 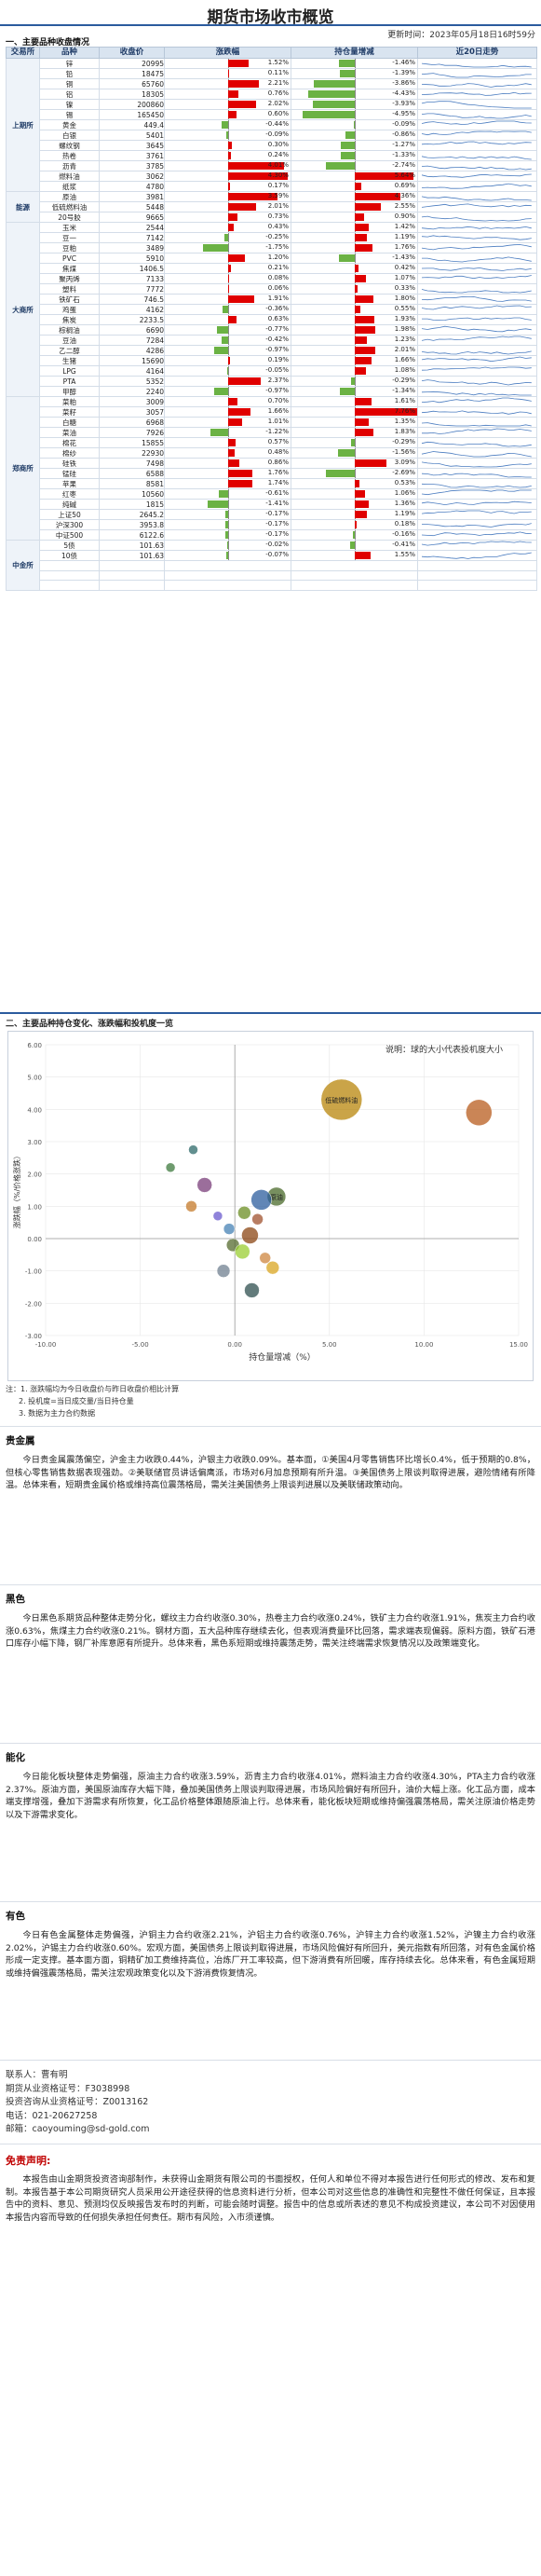 I want to click on table-row: 豆粕 3489 -1.75% 1.76%, so click(x=272, y=248).